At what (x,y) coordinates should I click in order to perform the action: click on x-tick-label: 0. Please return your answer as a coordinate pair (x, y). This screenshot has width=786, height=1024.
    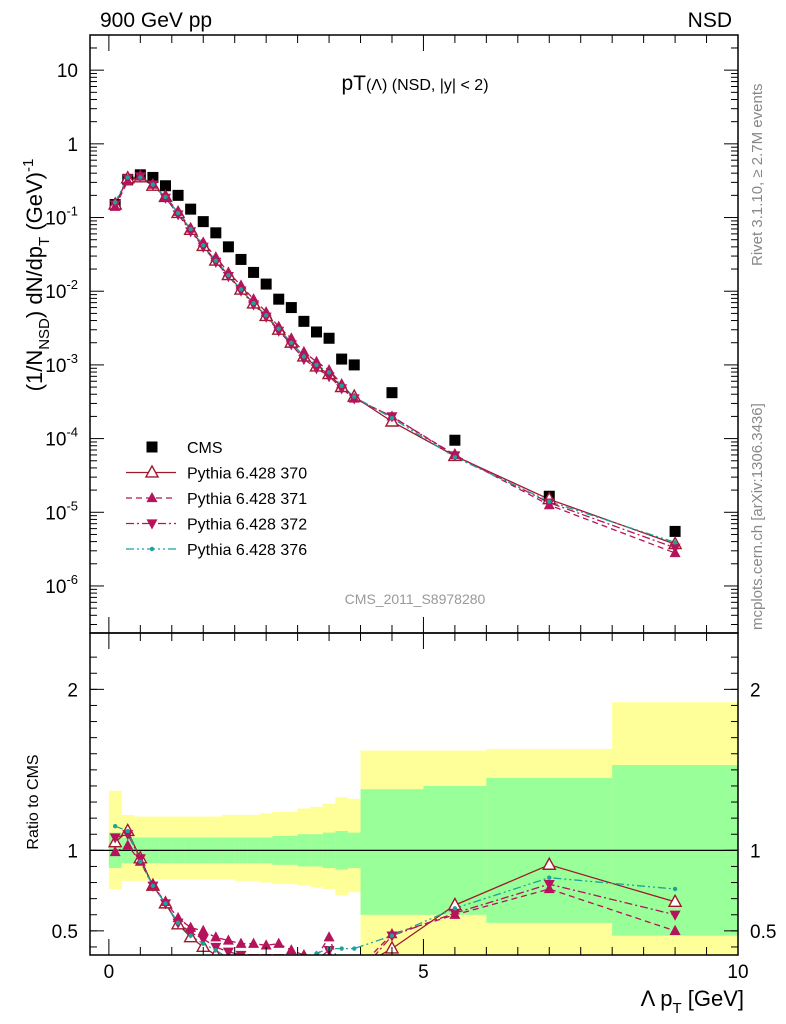
    Looking at the image, I should click on (109, 972).